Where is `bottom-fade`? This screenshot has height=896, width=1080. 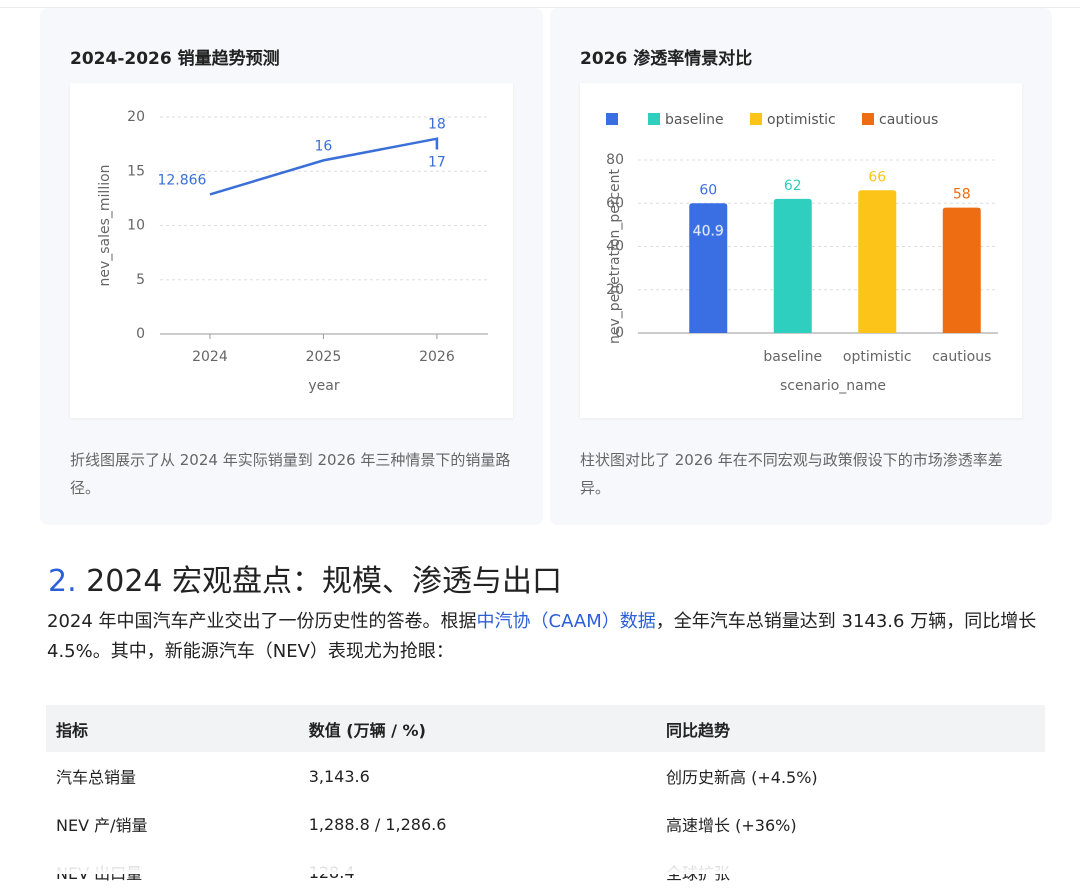 bottom-fade is located at coordinates (540, 852).